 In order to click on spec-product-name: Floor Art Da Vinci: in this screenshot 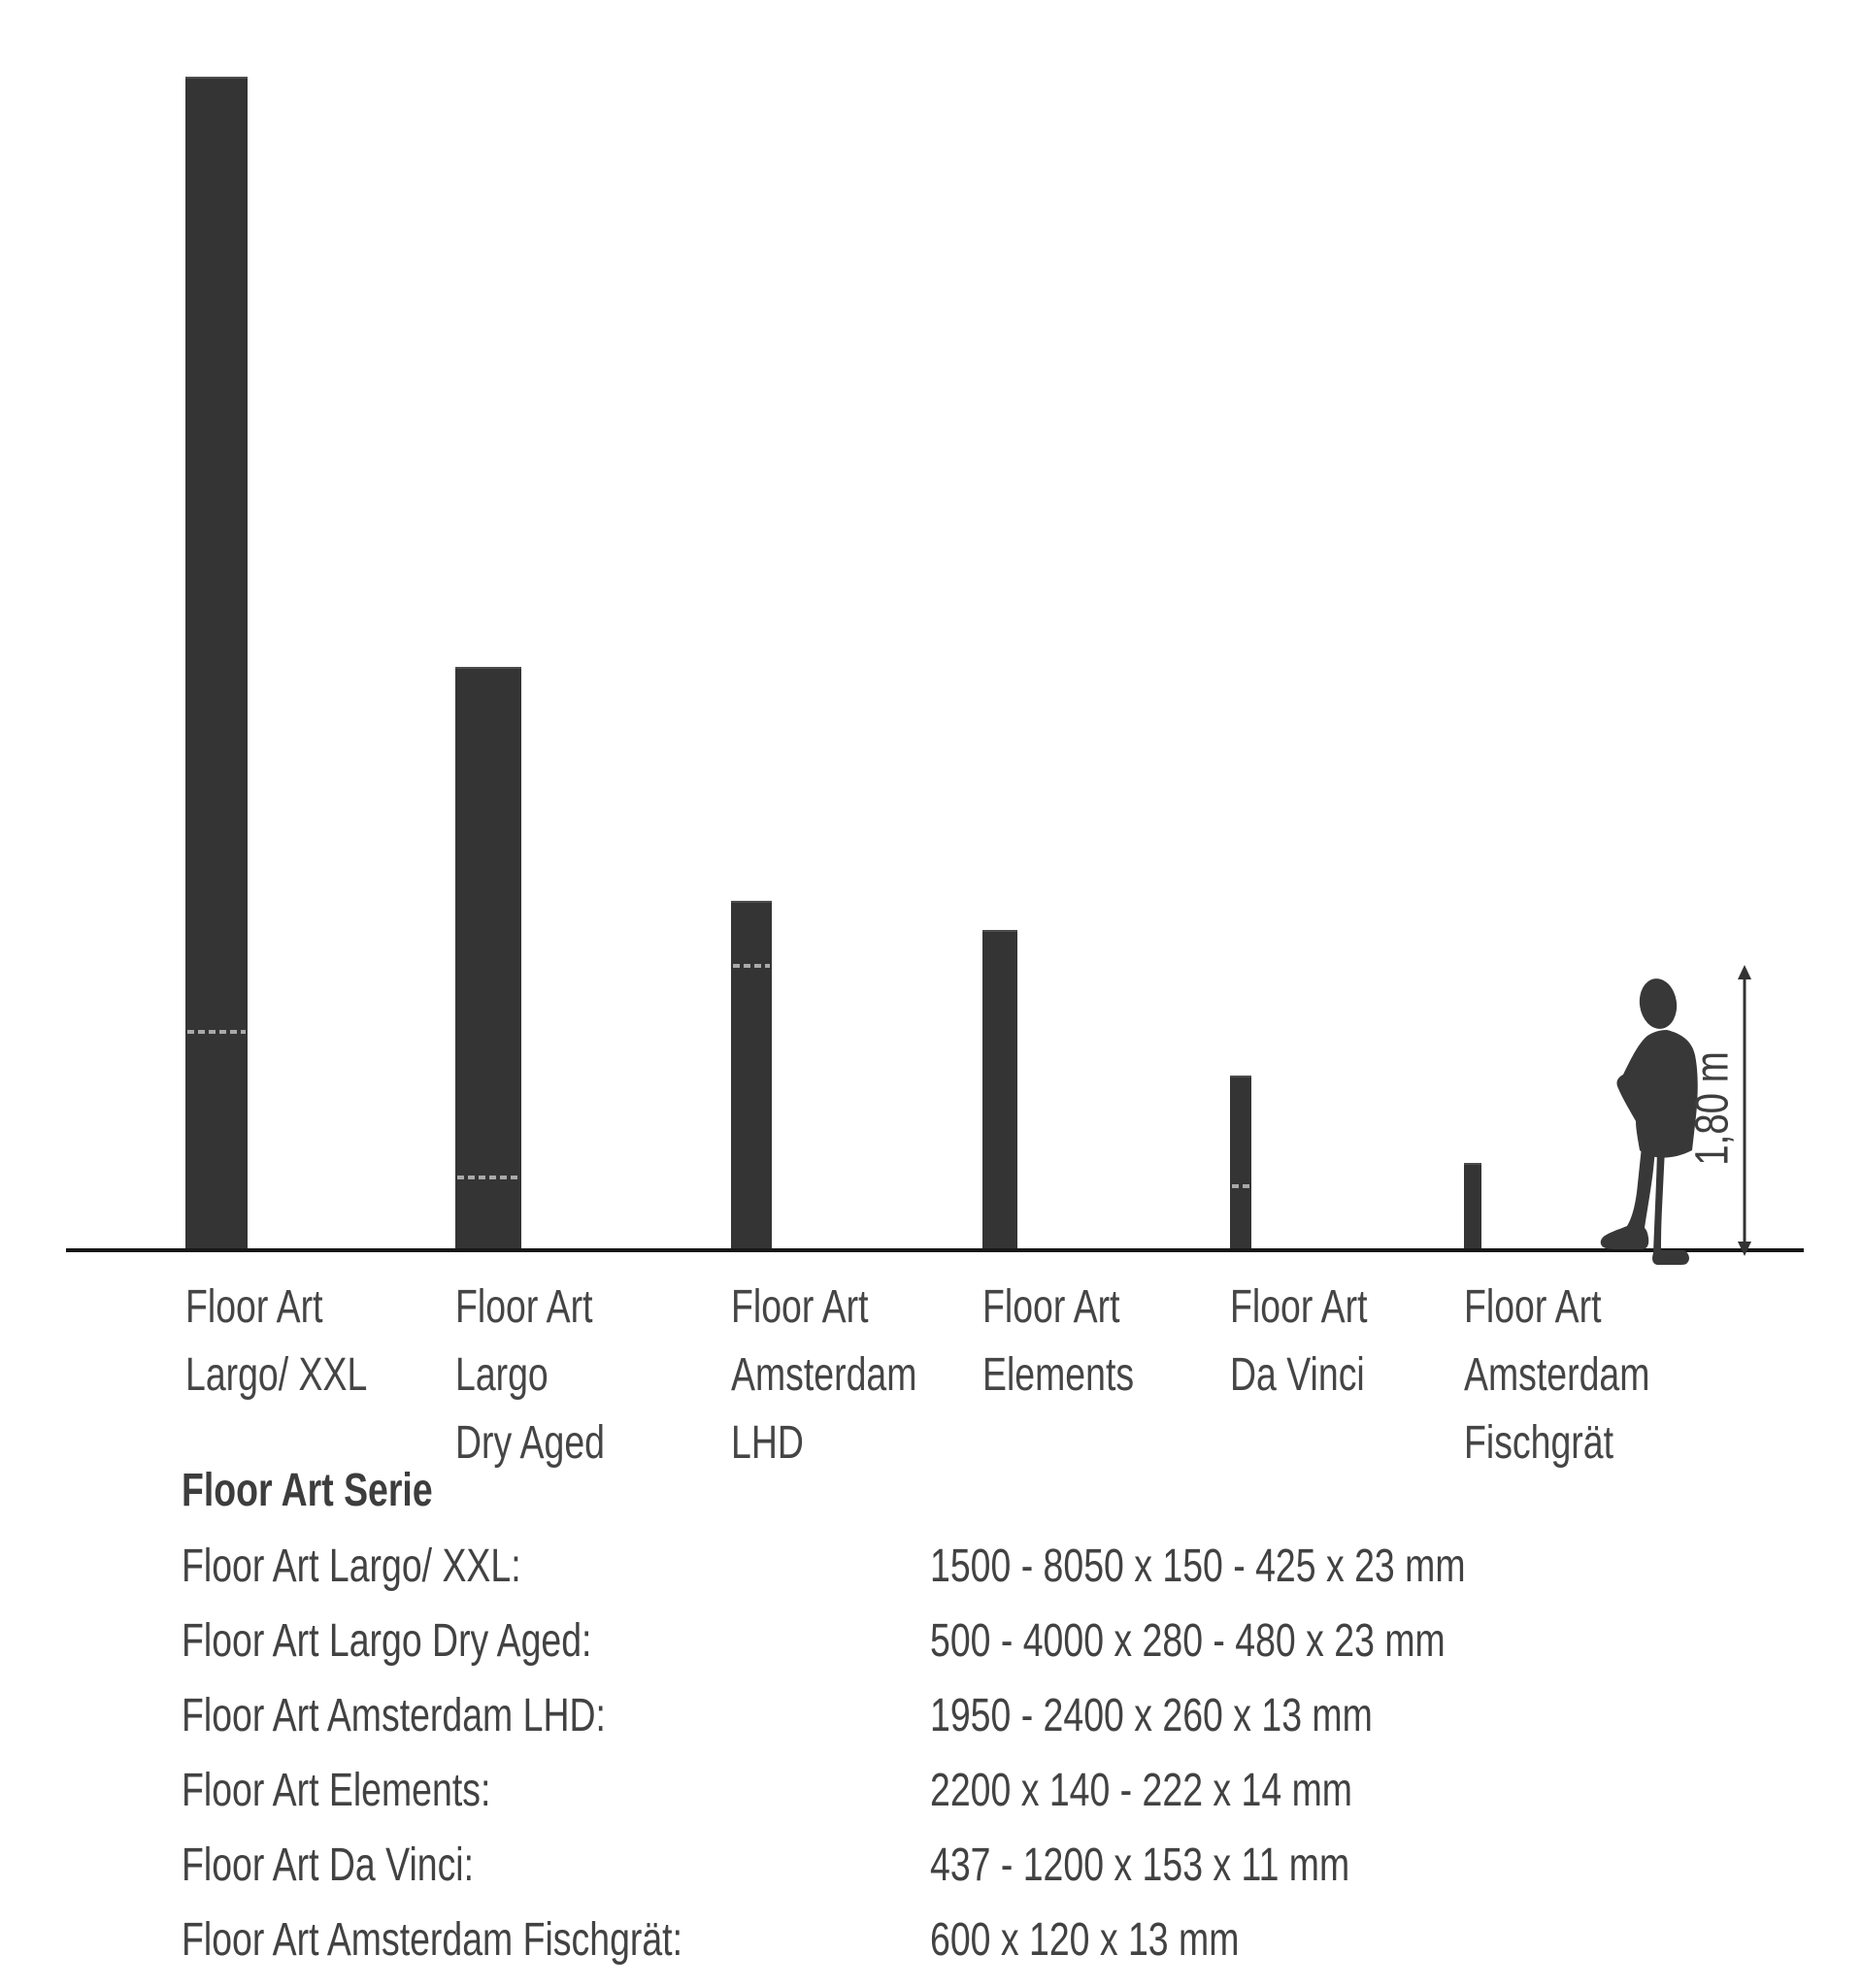, I will do `click(328, 1865)`.